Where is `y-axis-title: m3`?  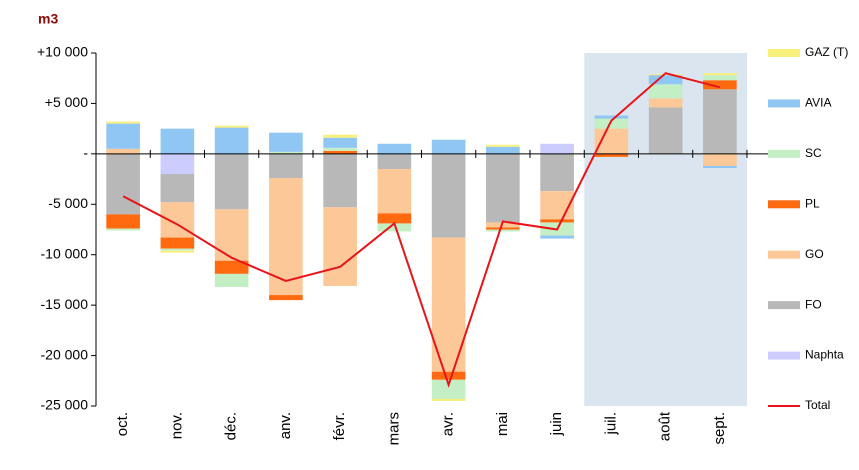
y-axis-title: m3 is located at coordinates (48, 19).